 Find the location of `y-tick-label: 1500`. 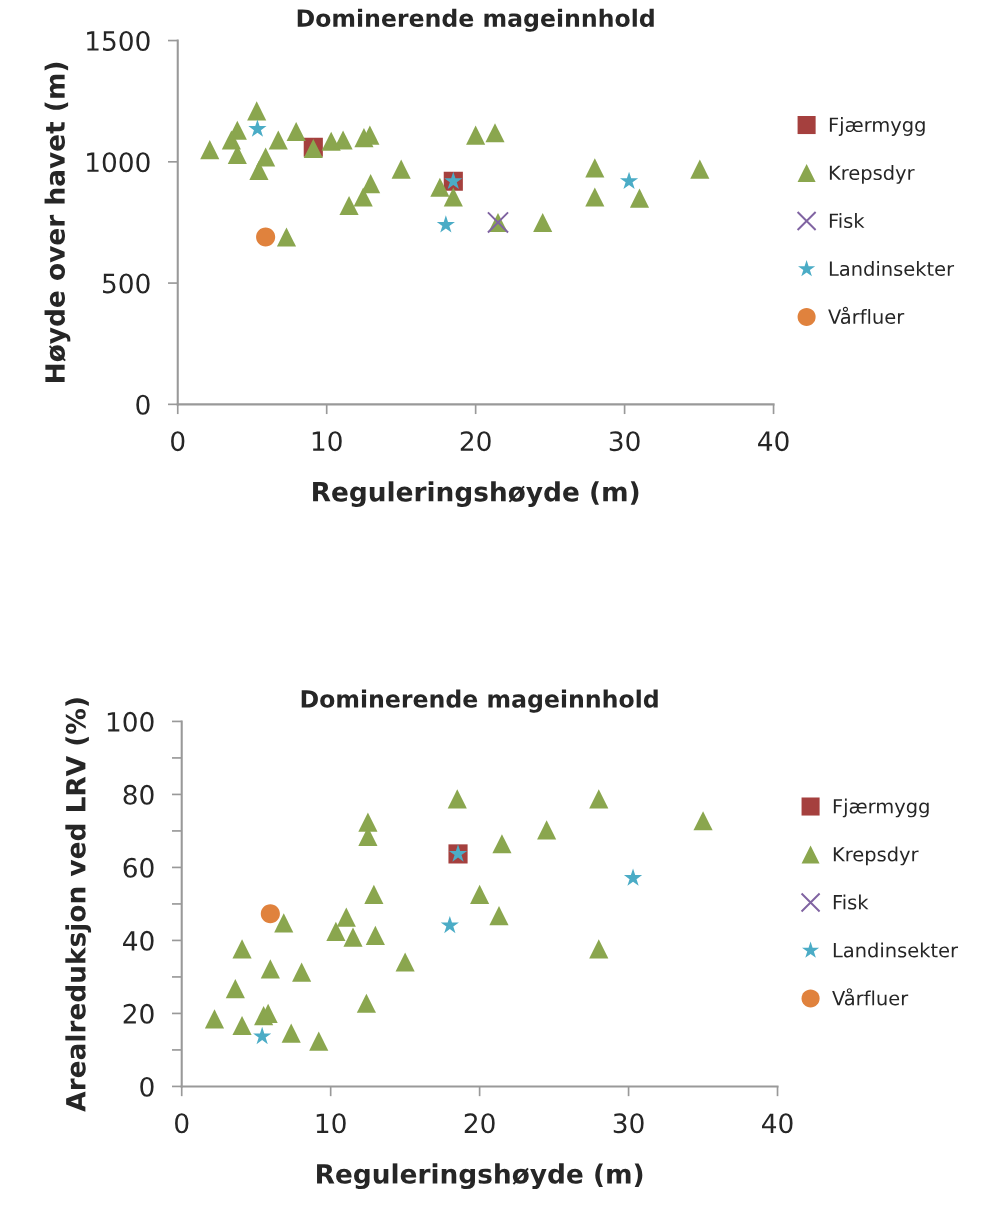

y-tick-label: 1500 is located at coordinates (118, 41).